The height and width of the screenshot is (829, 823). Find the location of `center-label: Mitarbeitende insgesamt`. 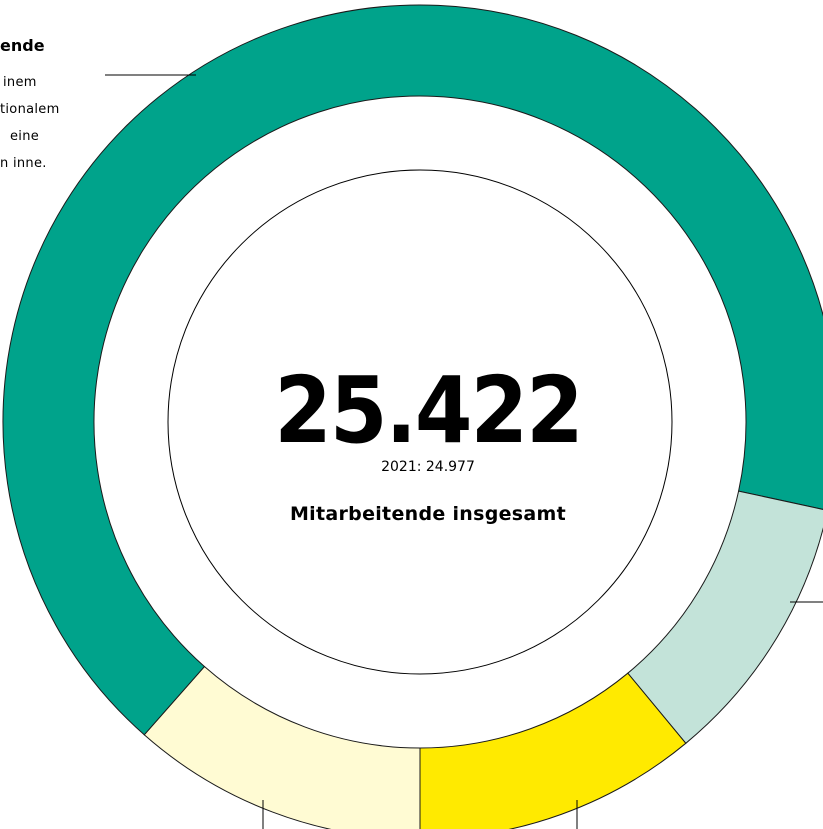

center-label: Mitarbeitende insgesamt is located at coordinates (428, 514).